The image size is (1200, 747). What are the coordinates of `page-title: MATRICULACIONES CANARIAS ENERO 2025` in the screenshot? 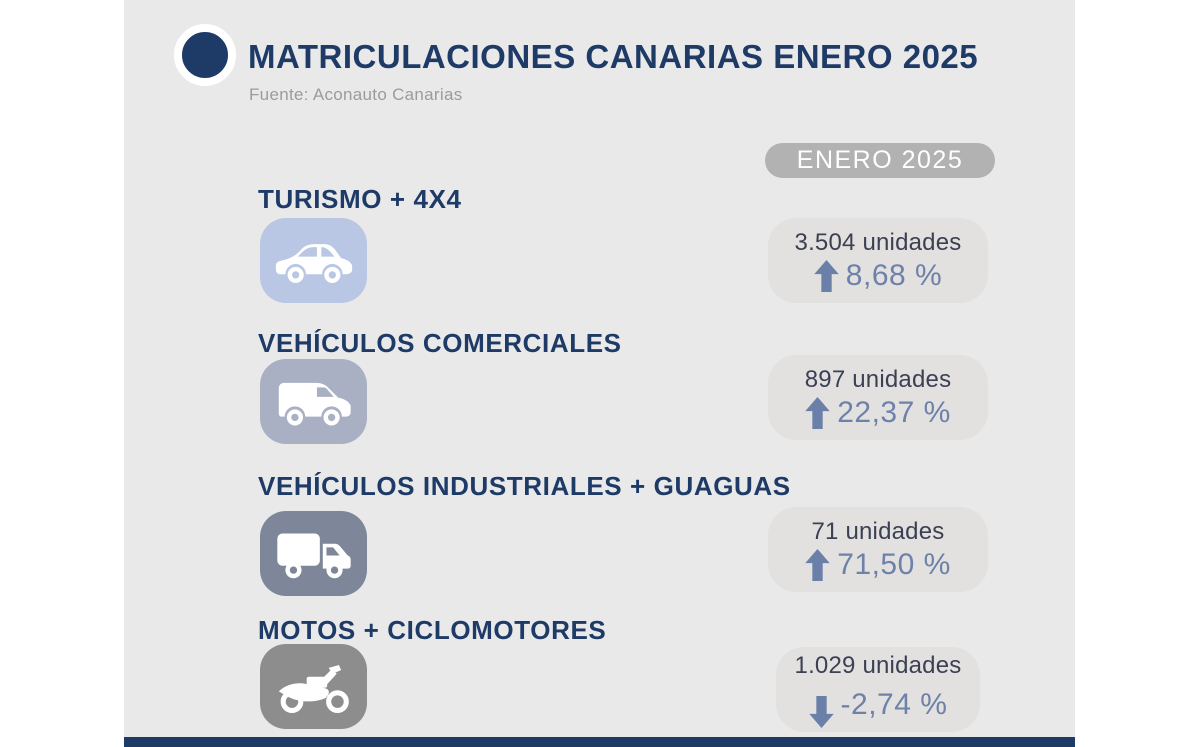 It's located at (613, 56).